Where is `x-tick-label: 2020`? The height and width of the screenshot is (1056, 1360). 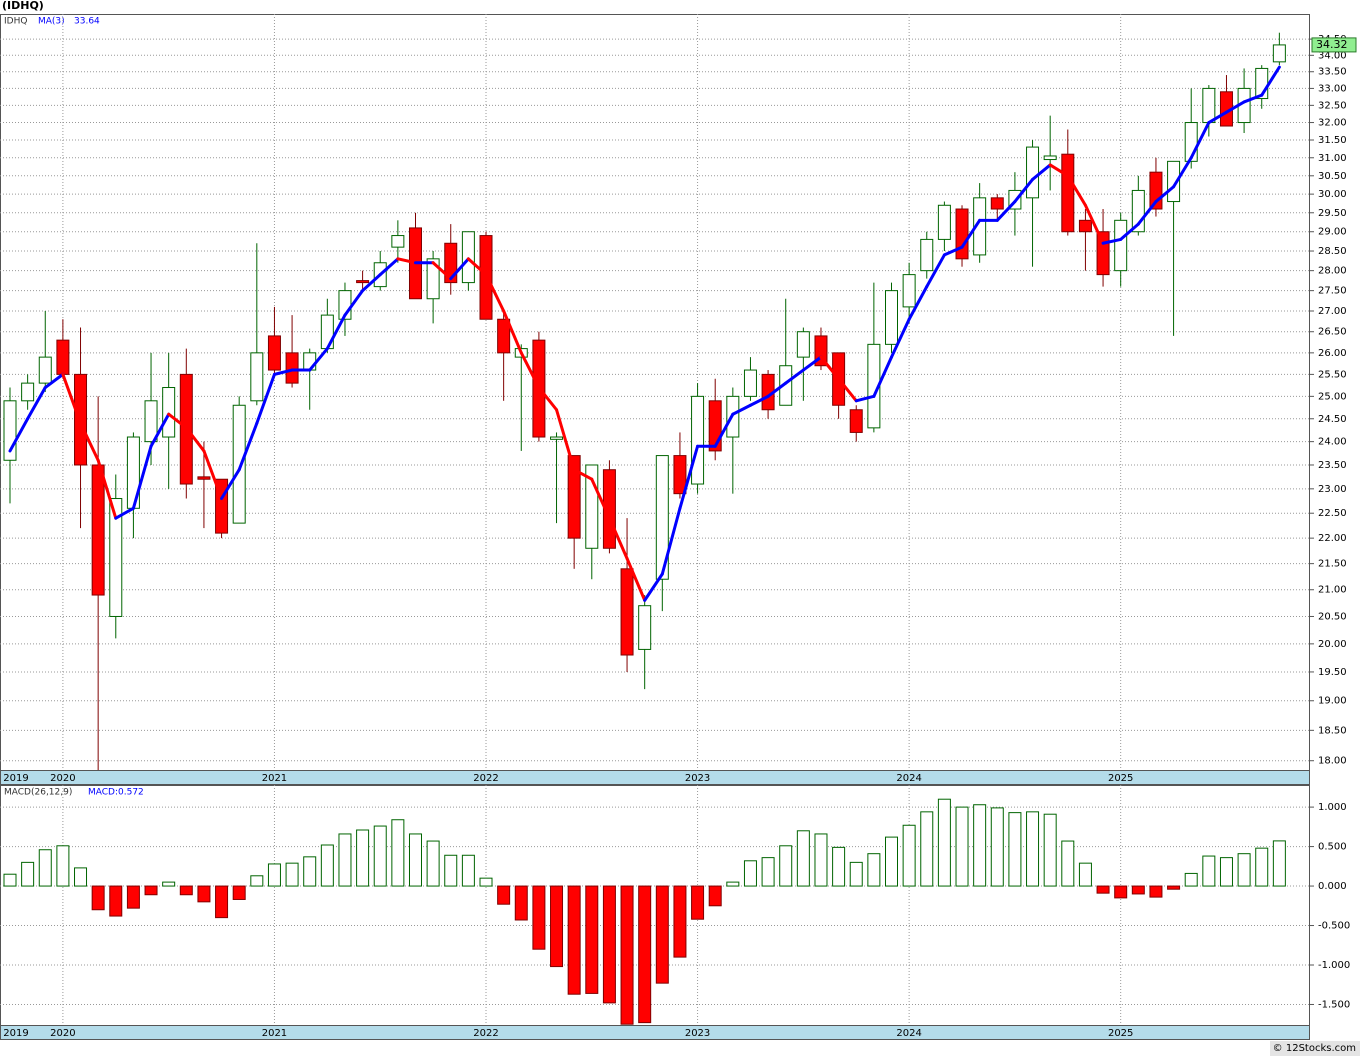
x-tick-label: 2020 is located at coordinates (62, 1033).